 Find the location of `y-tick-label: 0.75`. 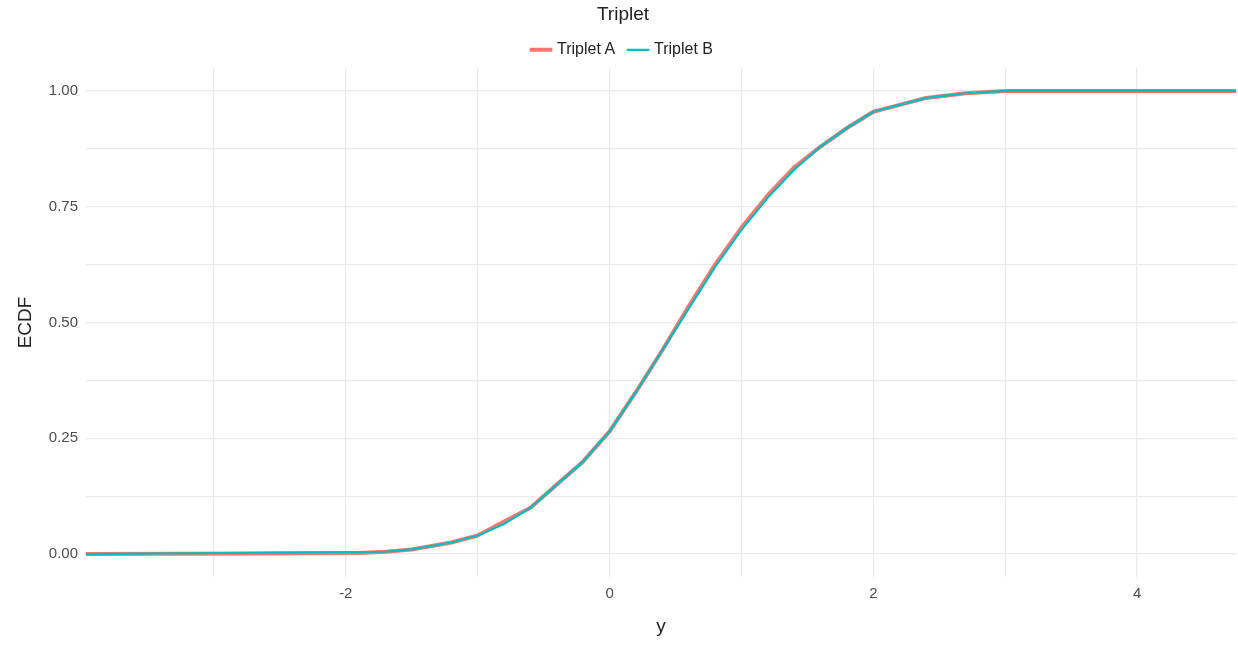

y-tick-label: 0.75 is located at coordinates (63, 205).